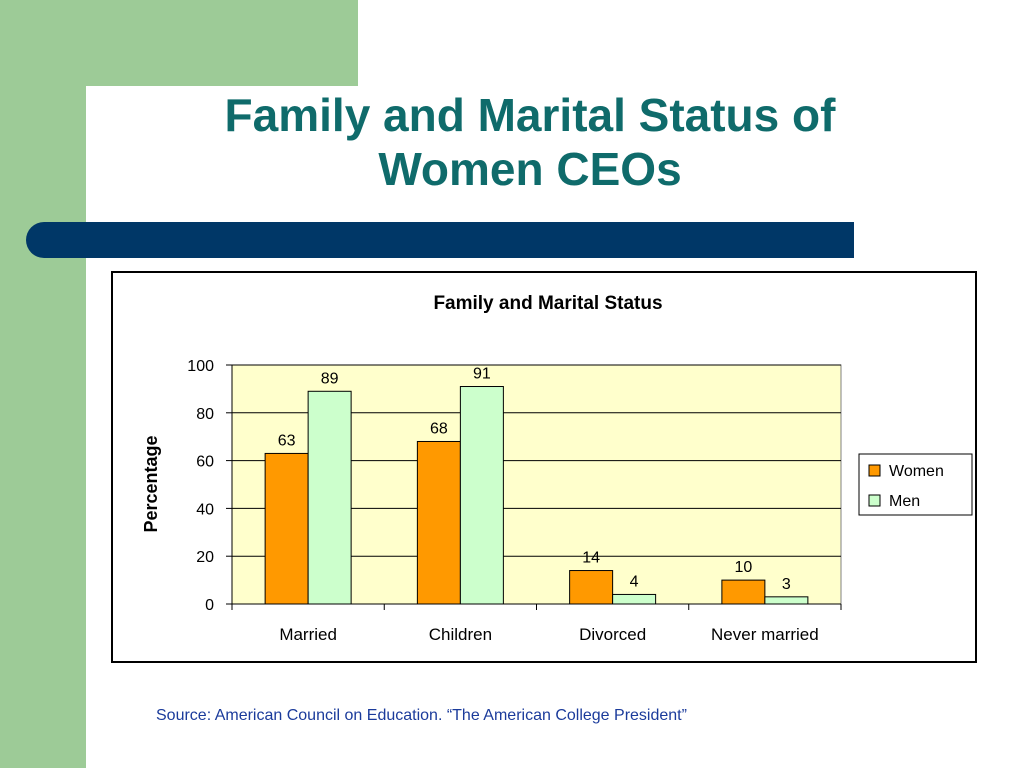  I want to click on accent-bar, so click(440, 240).